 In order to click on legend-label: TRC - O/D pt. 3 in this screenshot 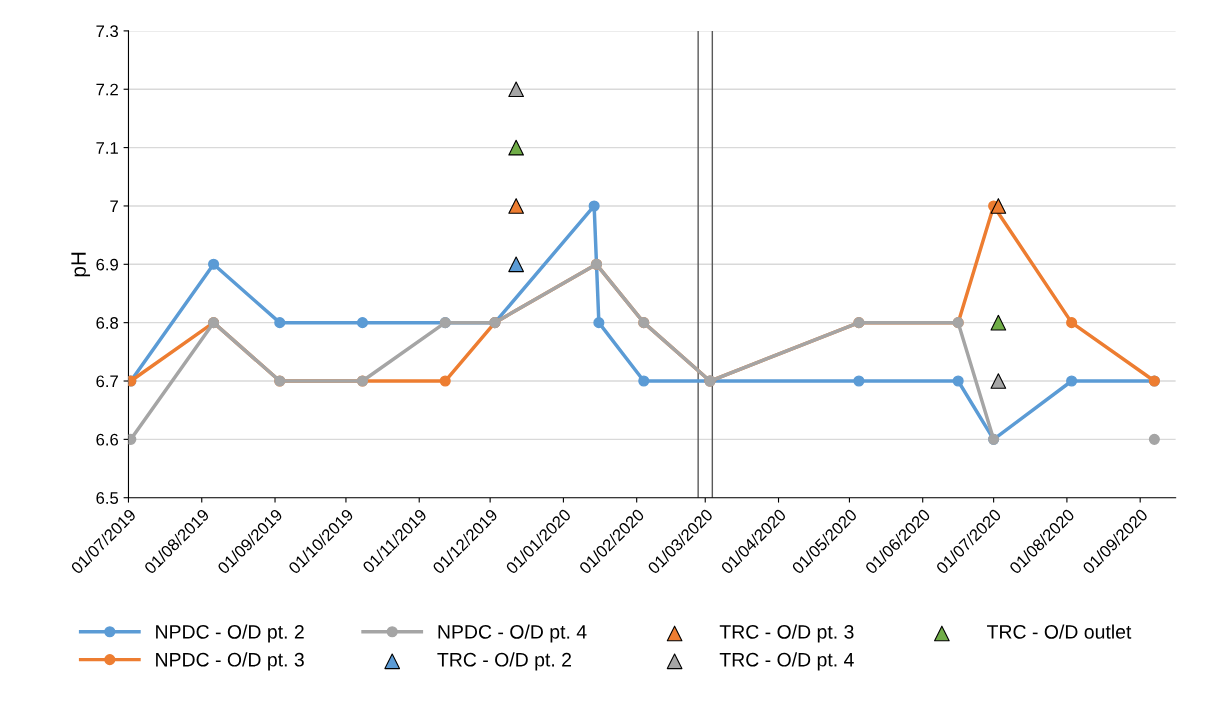, I will do `click(786, 633)`.